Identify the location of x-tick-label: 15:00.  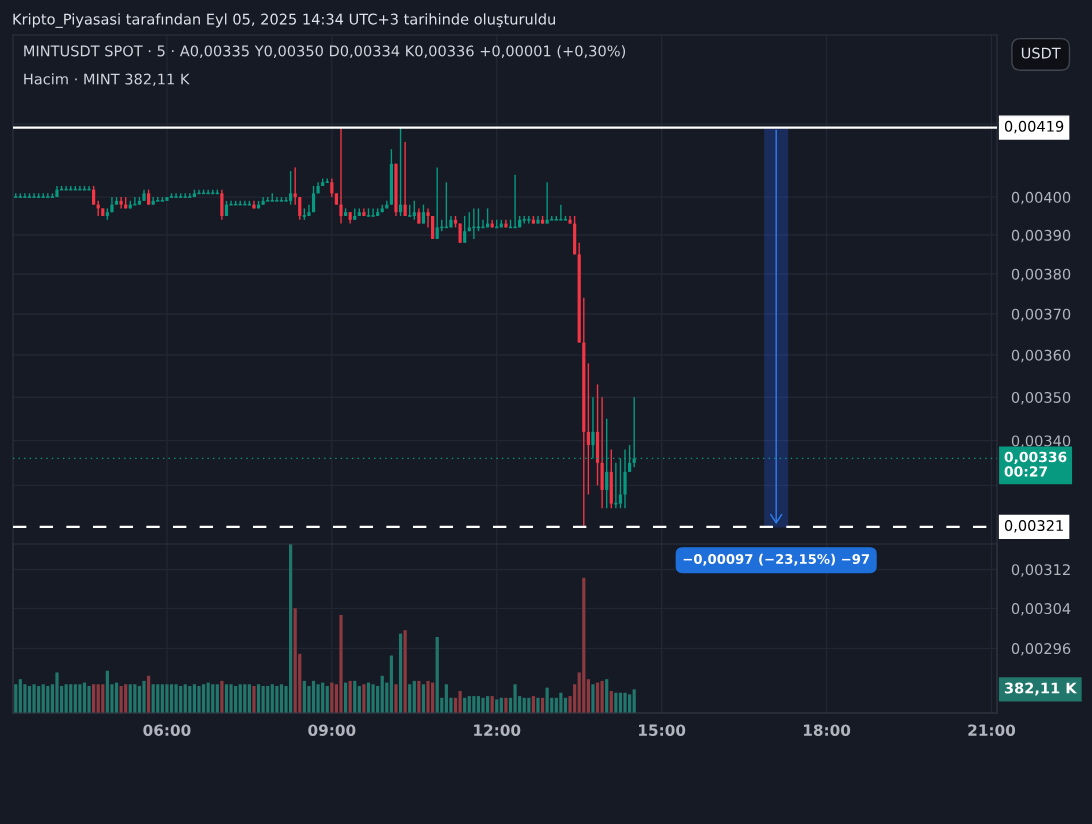
(662, 730).